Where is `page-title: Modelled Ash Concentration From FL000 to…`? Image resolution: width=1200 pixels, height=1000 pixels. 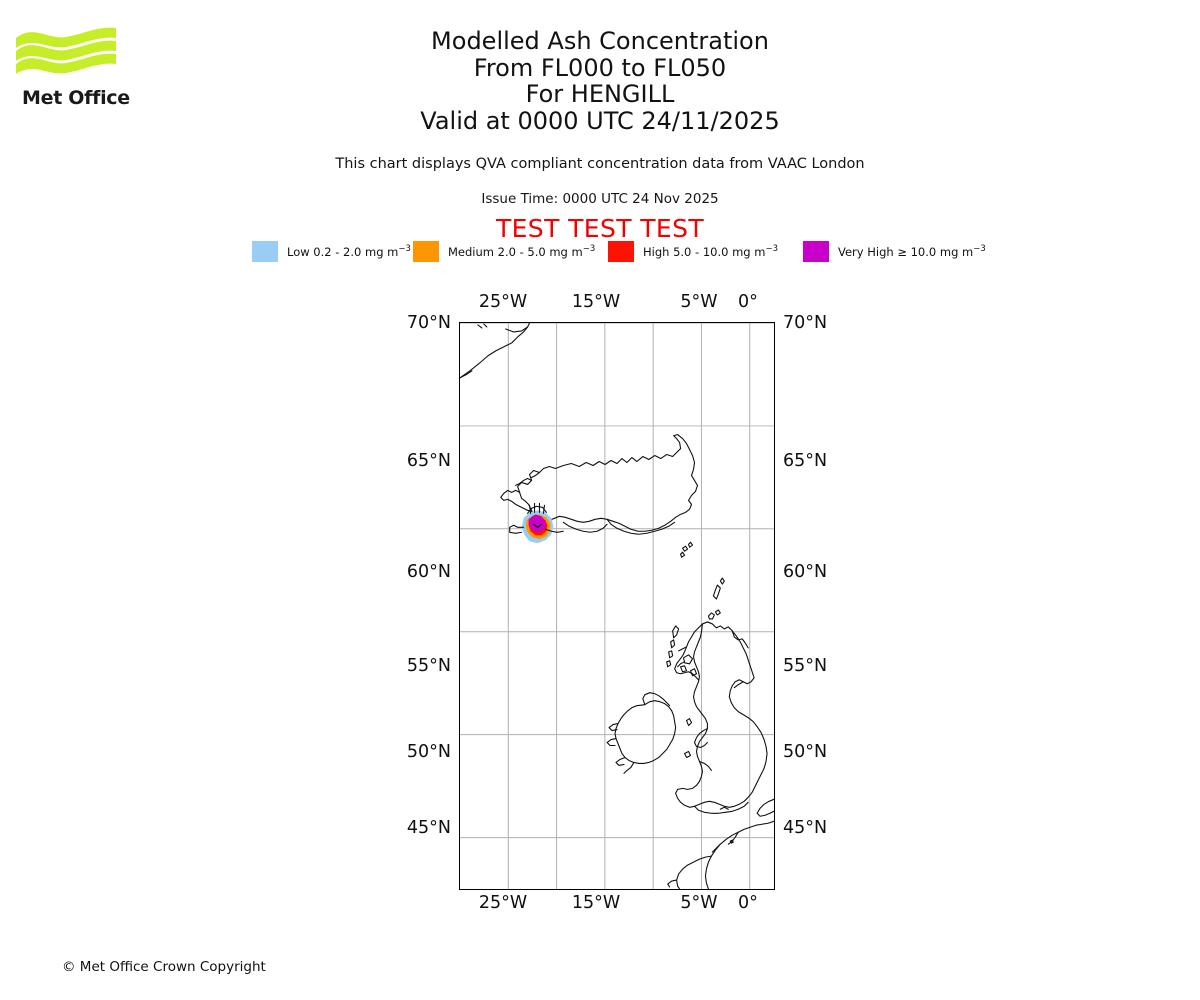
page-title: Modelled Ash Concentration From FL000 to… is located at coordinates (600, 81).